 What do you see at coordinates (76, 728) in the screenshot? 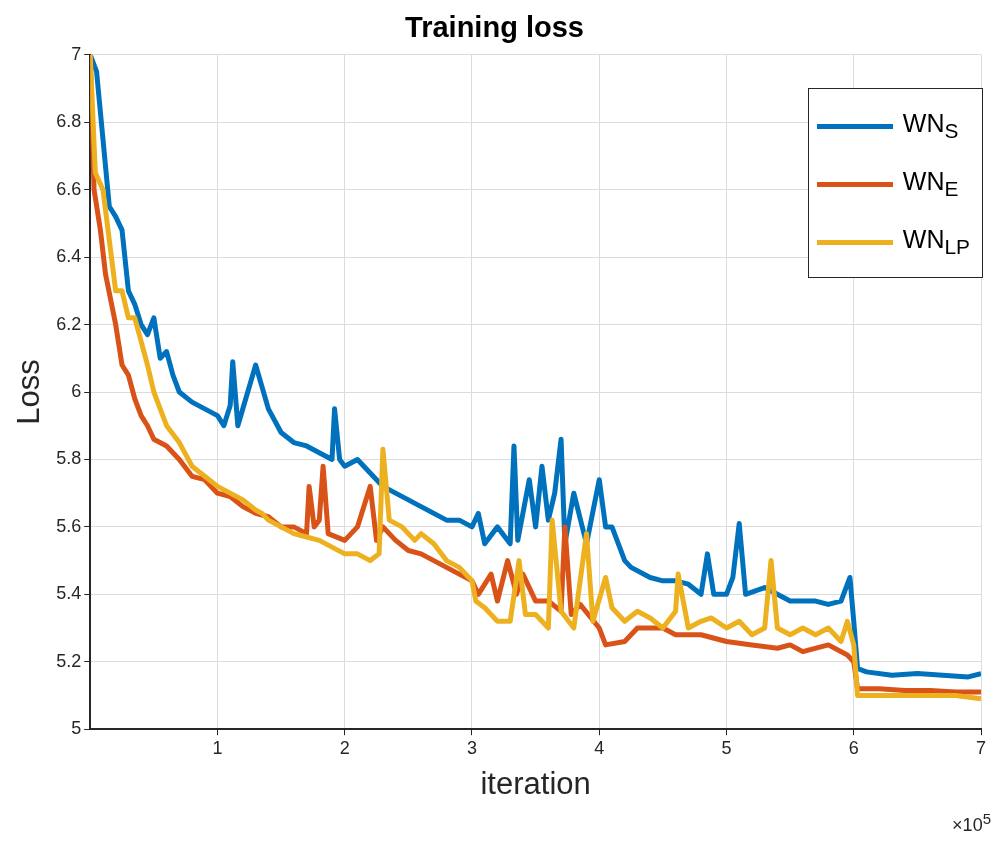
I see `y-tick-label: 5` at bounding box center [76, 728].